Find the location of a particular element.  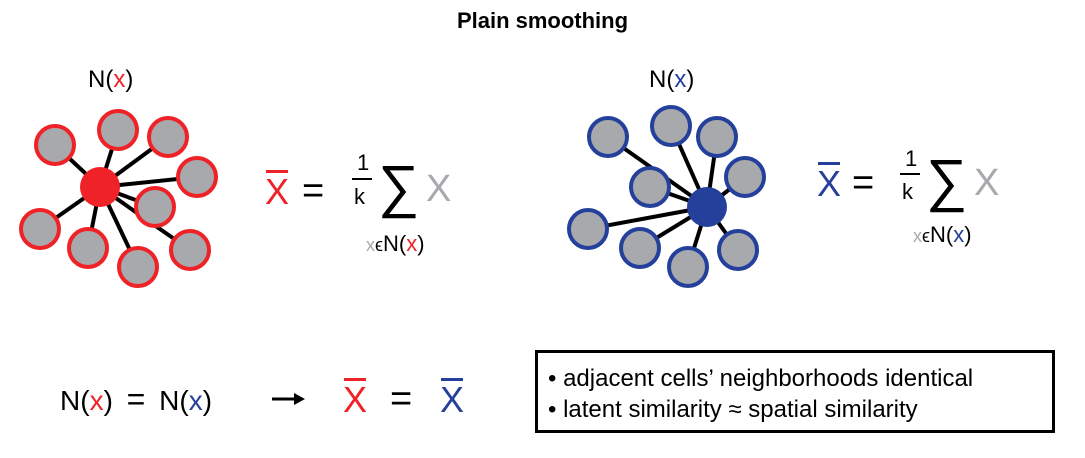

diagram-title: Plain smoothing is located at coordinates (542, 20).